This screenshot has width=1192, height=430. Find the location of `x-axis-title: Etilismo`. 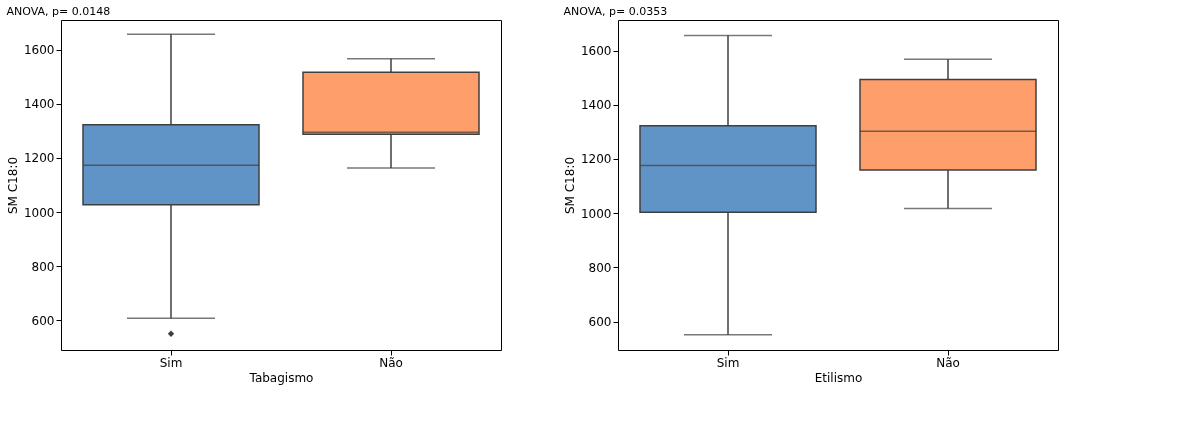

x-axis-title: Etilismo is located at coordinates (838, 377).